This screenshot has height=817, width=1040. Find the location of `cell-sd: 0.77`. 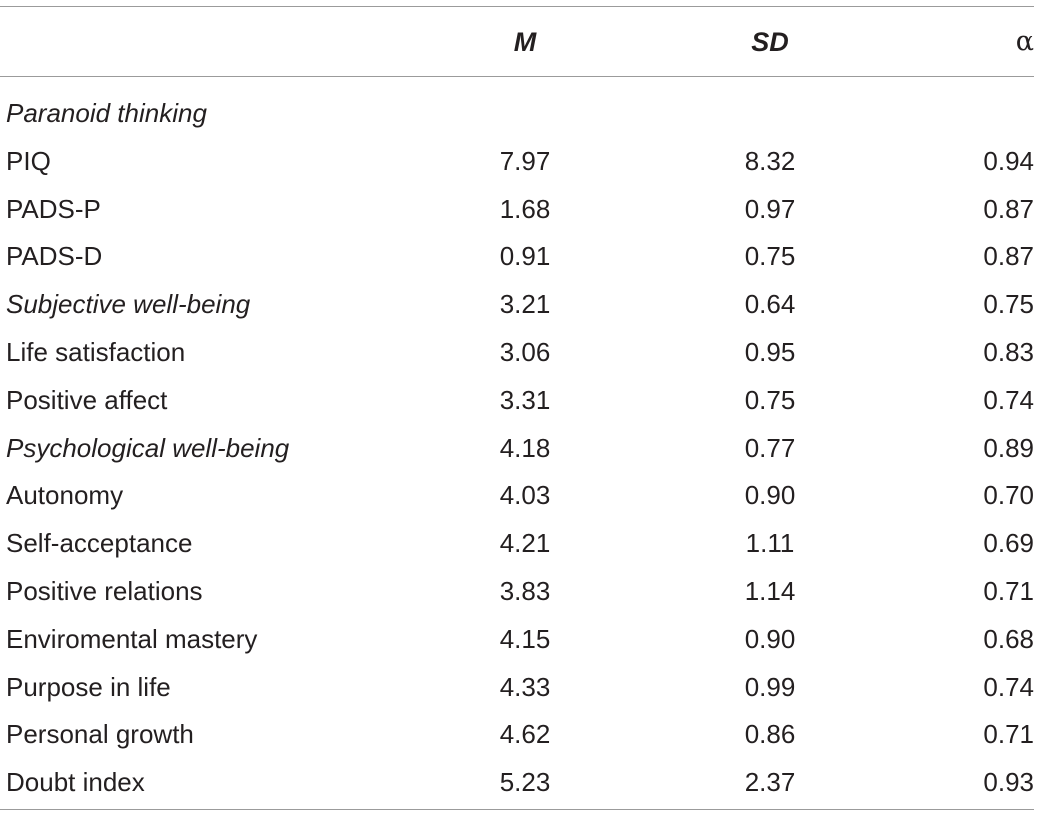

cell-sd: 0.77 is located at coordinates (770, 447).